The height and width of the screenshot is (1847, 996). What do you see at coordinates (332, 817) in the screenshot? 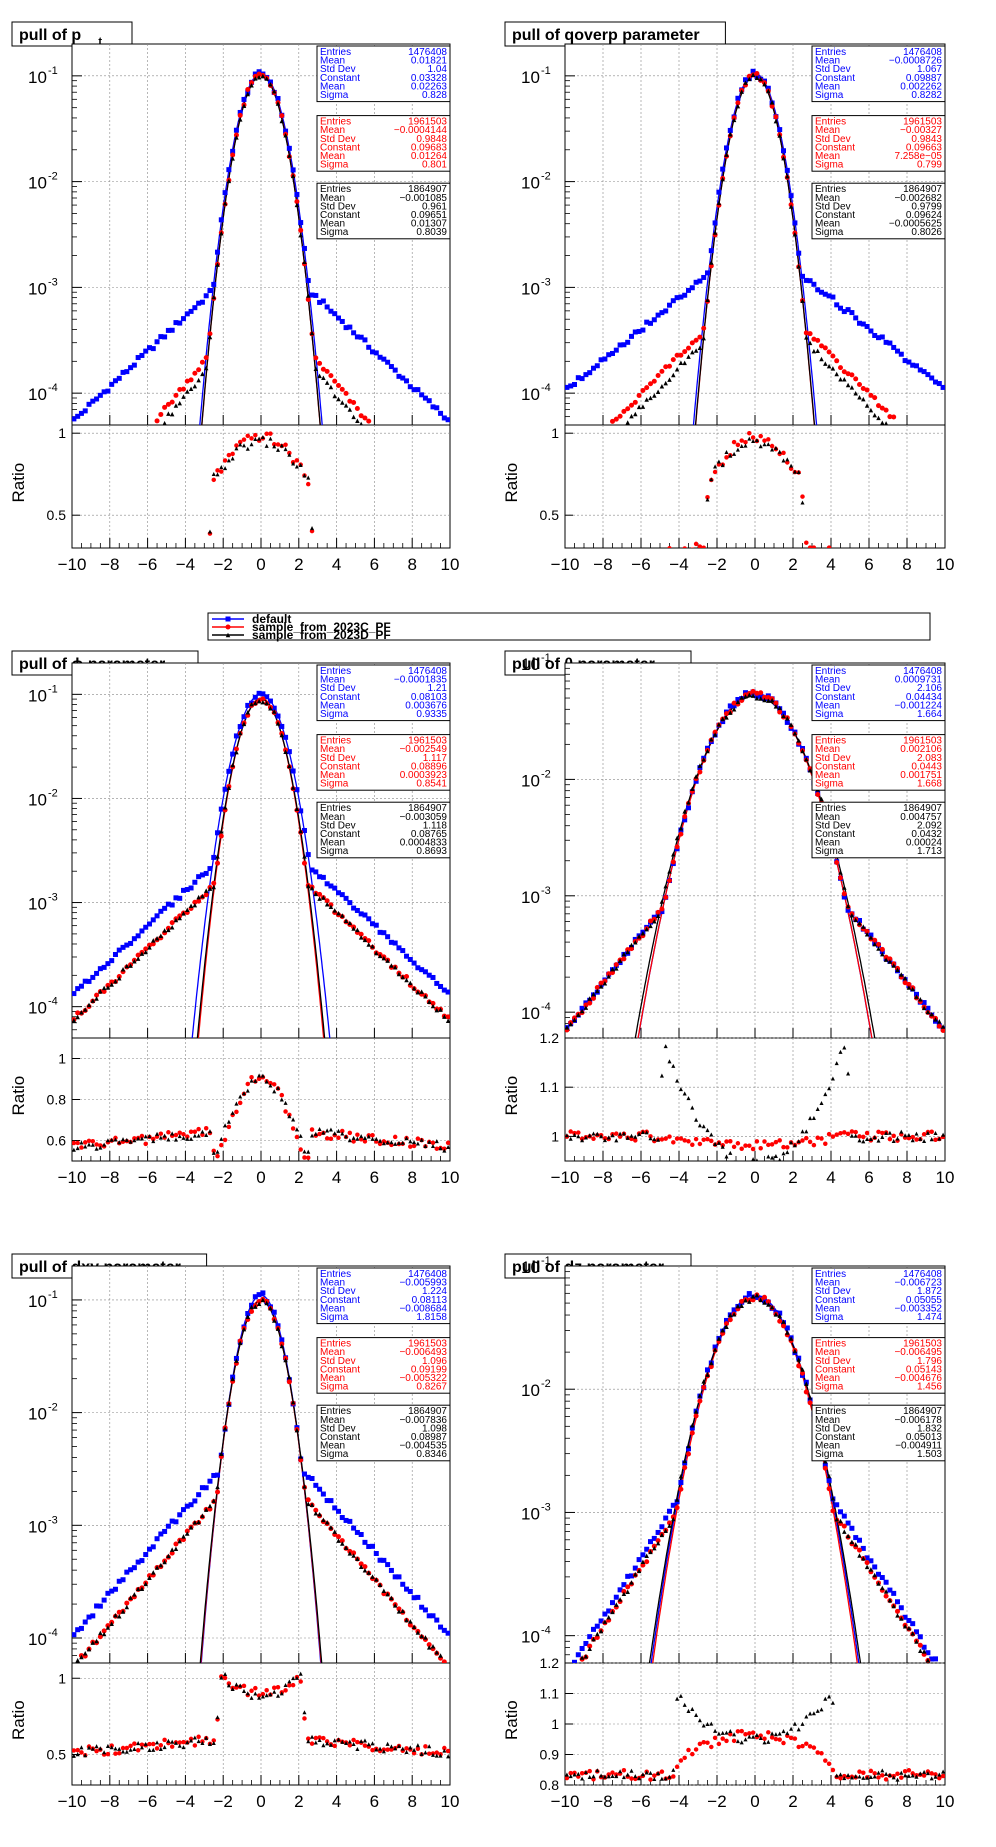
I see `stats-label: Mean` at bounding box center [332, 817].